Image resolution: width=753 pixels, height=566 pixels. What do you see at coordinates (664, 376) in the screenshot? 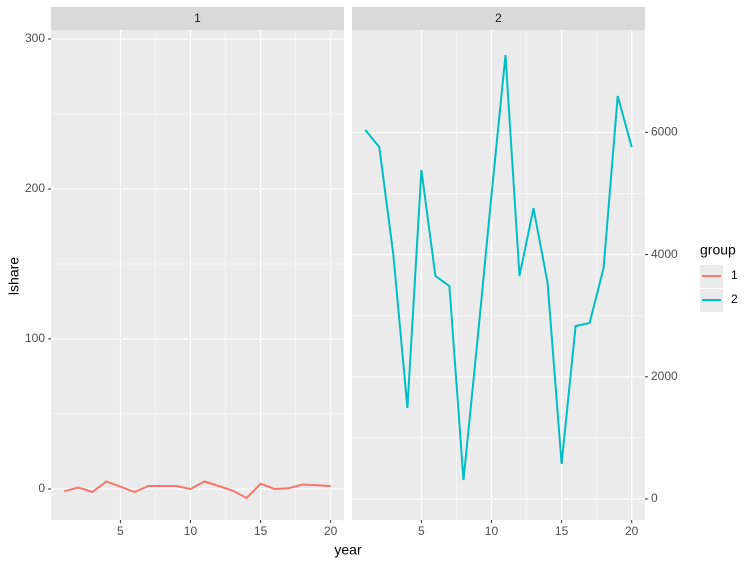
I see `y-tick-label: 2000` at bounding box center [664, 376].